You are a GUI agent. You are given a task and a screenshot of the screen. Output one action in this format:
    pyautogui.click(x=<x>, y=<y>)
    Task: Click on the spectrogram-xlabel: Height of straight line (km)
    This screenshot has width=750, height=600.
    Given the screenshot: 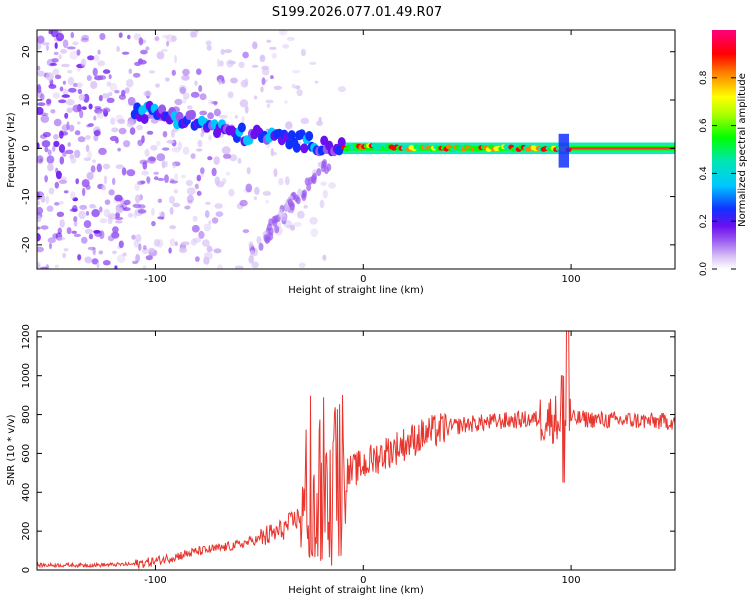 What is the action you would take?
    pyautogui.click(x=356, y=290)
    